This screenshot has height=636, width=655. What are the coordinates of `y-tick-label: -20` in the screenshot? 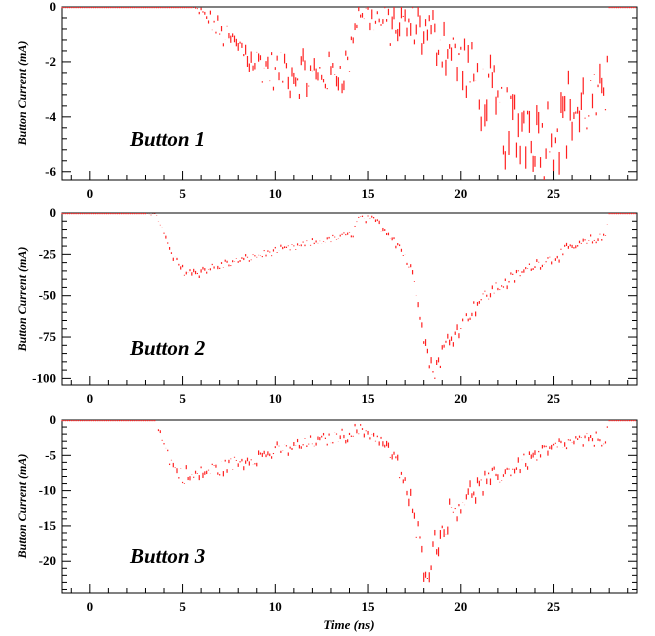 It's located at (47, 560).